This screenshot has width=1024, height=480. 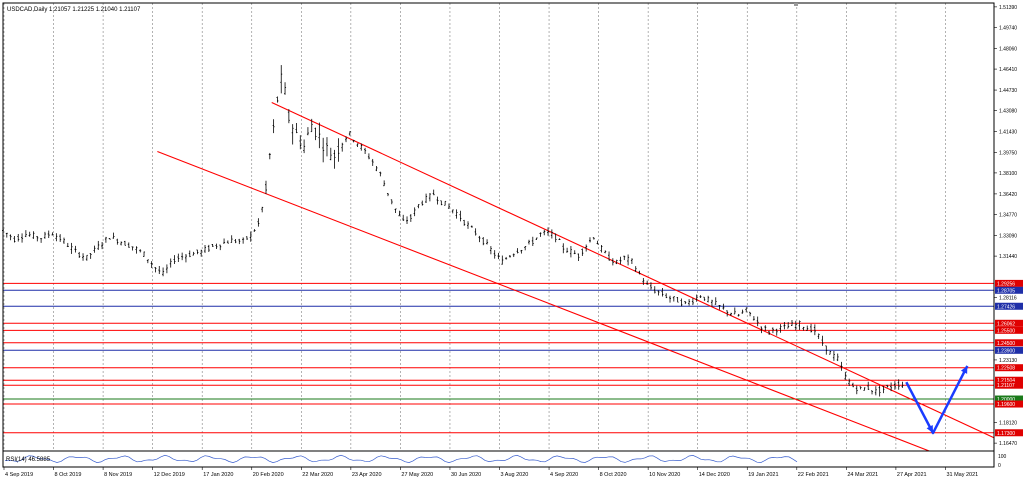 I want to click on y-tick-label: 1.23130, so click(x=1008, y=361).